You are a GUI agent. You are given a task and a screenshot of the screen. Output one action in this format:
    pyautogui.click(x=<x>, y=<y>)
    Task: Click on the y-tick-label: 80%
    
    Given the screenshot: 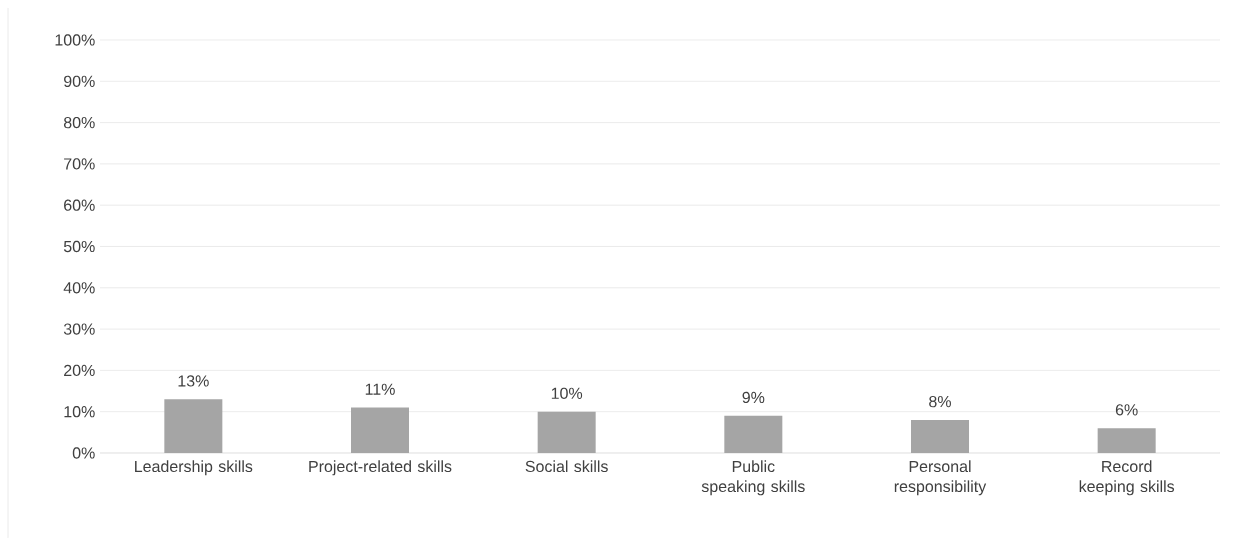 What is the action you would take?
    pyautogui.click(x=79, y=122)
    